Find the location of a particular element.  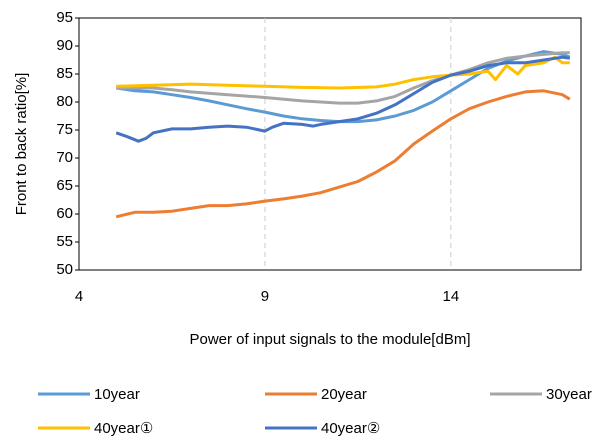

y-tick-label: 60 is located at coordinates (64, 213).